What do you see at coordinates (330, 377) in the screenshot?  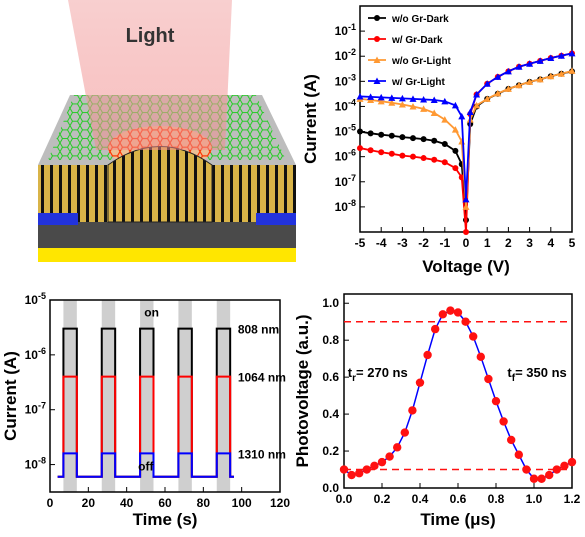 I see `y-tick-label: 0.6` at bounding box center [330, 377].